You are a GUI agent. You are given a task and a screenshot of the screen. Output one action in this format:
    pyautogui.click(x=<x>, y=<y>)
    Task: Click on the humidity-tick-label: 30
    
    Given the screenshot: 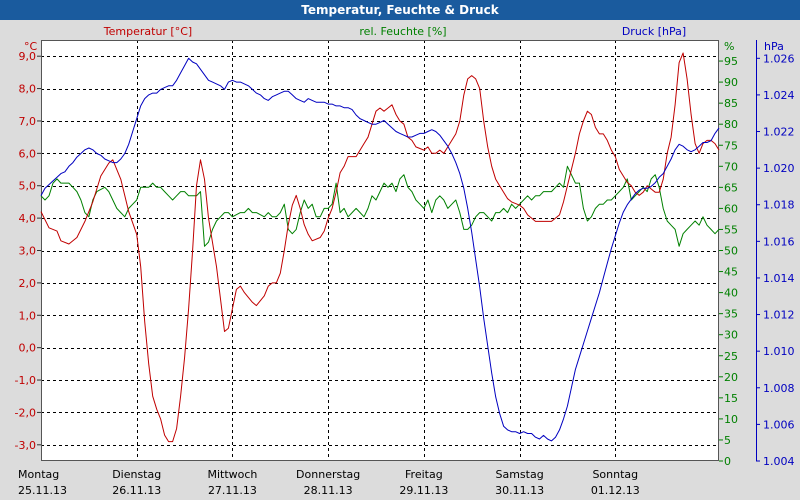 What is the action you would take?
    pyautogui.click(x=731, y=335)
    